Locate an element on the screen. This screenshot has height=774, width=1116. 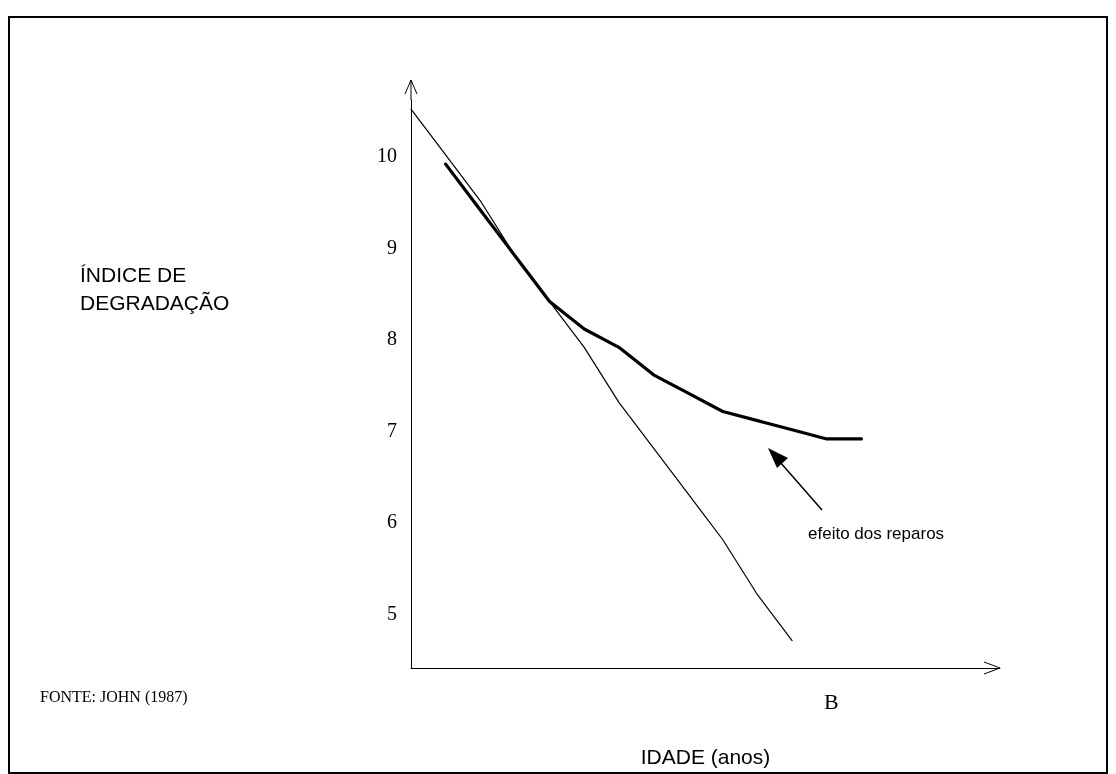
text: ÍNDICE DE DEGRADAÇÃO is located at coordinates (155, 288).